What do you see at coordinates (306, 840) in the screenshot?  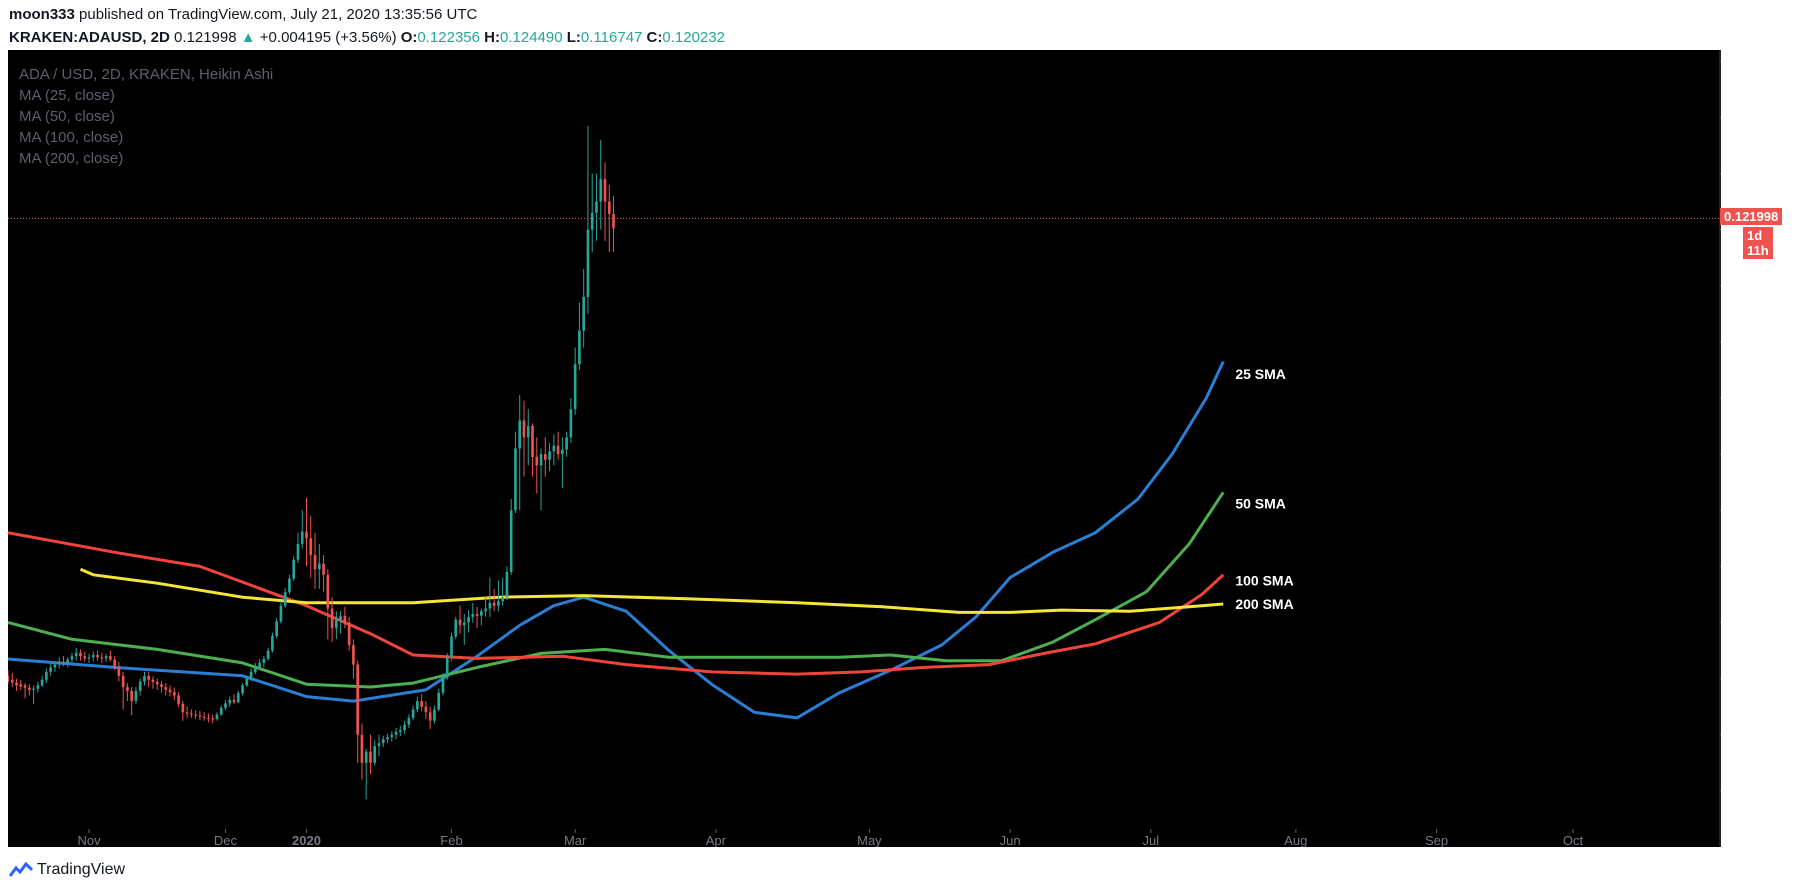 I see `time-tick-label: 2020` at bounding box center [306, 840].